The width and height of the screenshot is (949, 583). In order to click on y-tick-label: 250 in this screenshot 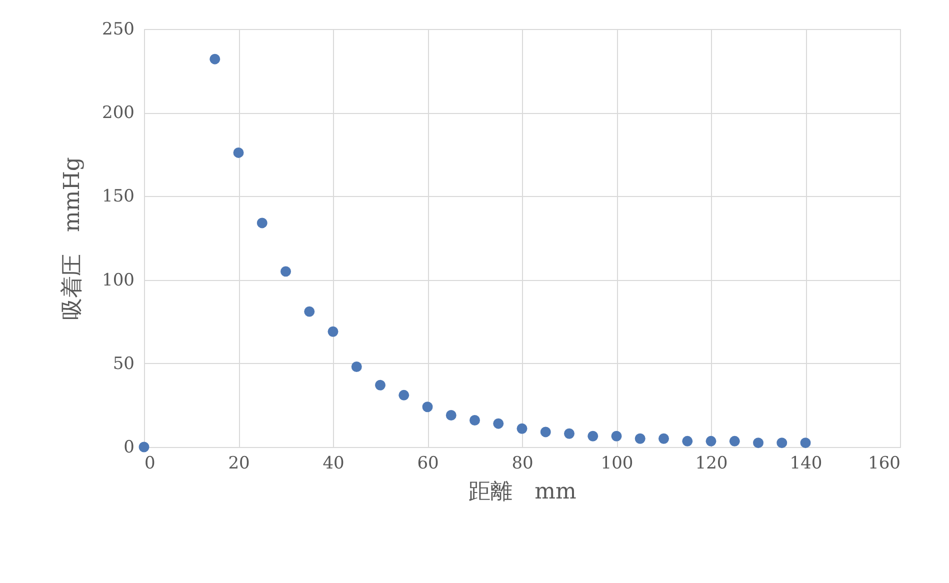, I will do `click(118, 30)`.